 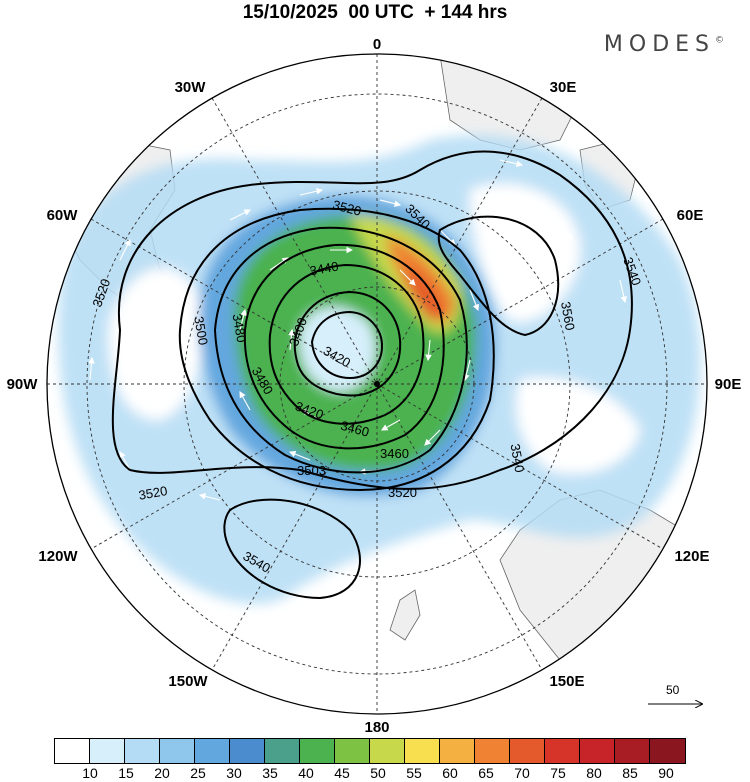 What do you see at coordinates (270, 773) in the screenshot?
I see `colorbar-tick-label: 35` at bounding box center [270, 773].